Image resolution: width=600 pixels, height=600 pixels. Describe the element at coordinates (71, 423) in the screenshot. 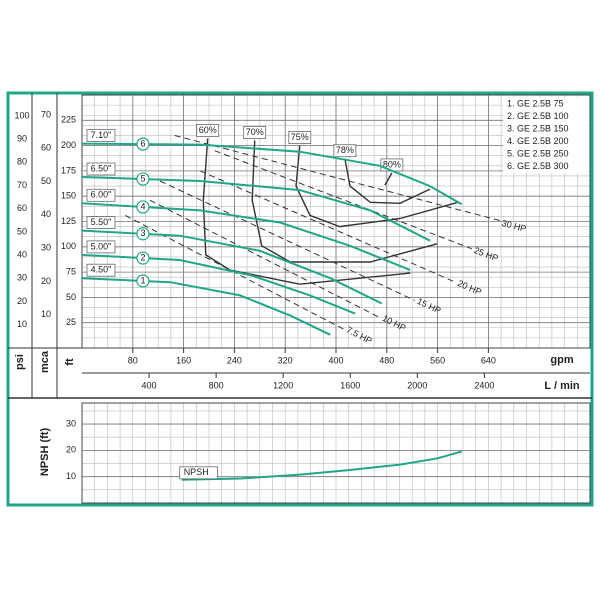

I see `y-tick-label: 30` at that location.